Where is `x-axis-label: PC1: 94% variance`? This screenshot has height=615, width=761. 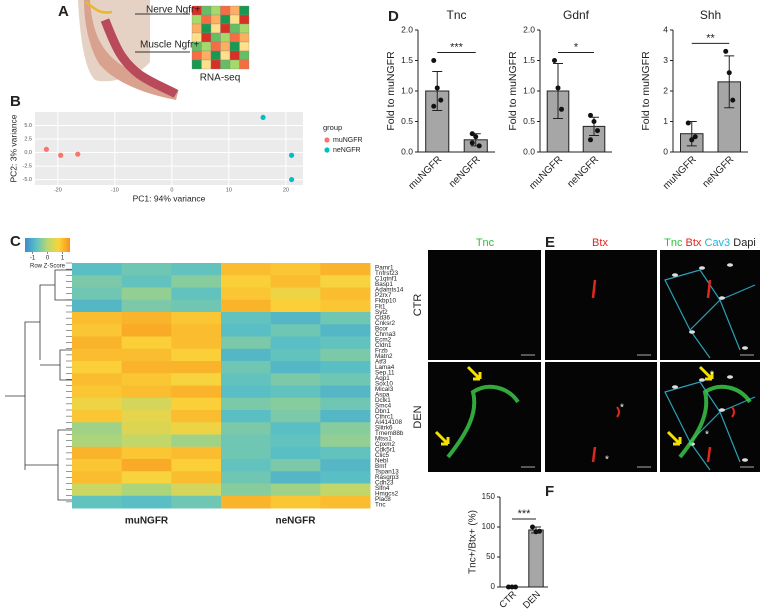
x-axis-label: PC1: 94% variance is located at coordinates (169, 198).